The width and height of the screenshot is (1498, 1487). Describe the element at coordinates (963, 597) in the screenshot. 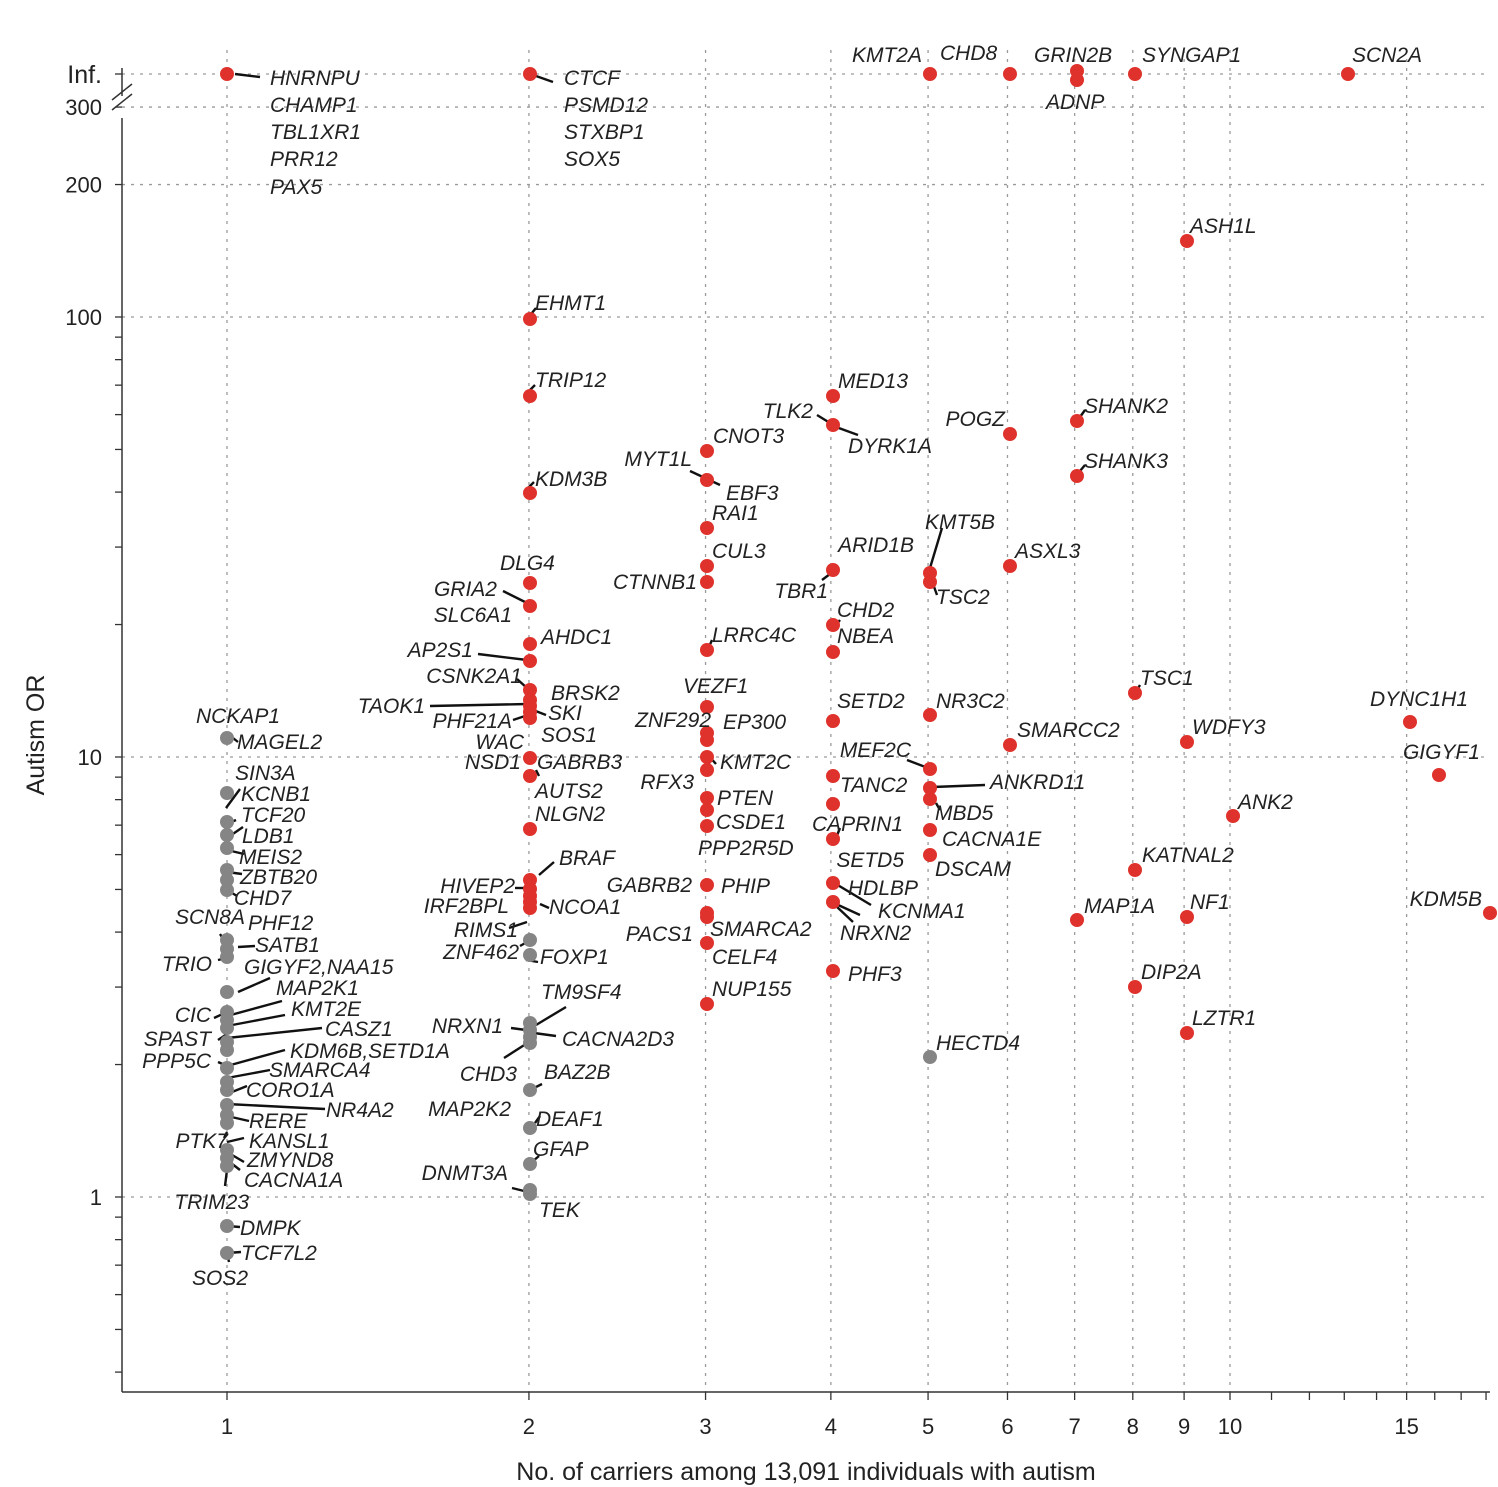

I see `gene-label: TSC2` at that location.